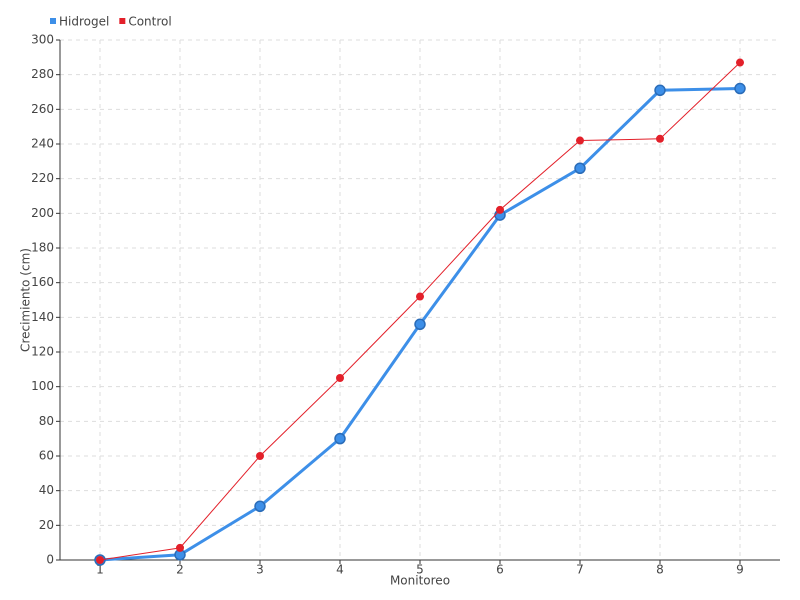  Describe the element at coordinates (420, 581) in the screenshot. I see `x-axis-label: Monitoreo` at that location.